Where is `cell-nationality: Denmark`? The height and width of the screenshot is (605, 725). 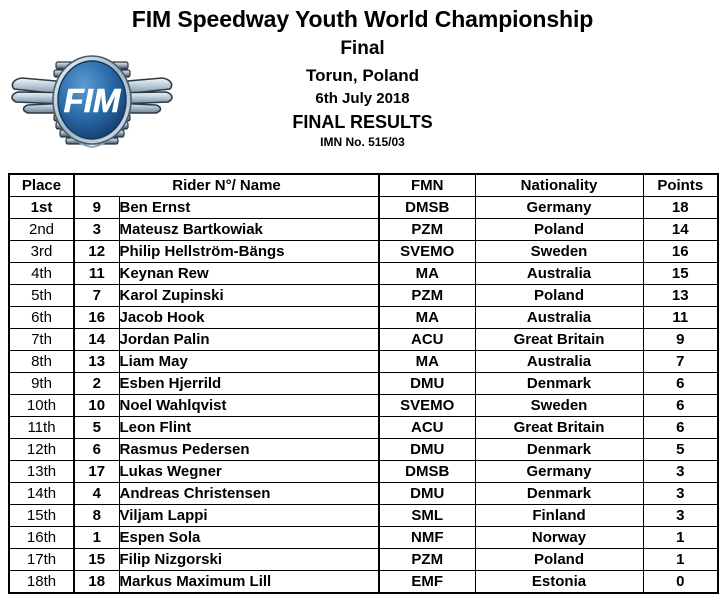
cell-nationality: Denmark is located at coordinates (559, 383).